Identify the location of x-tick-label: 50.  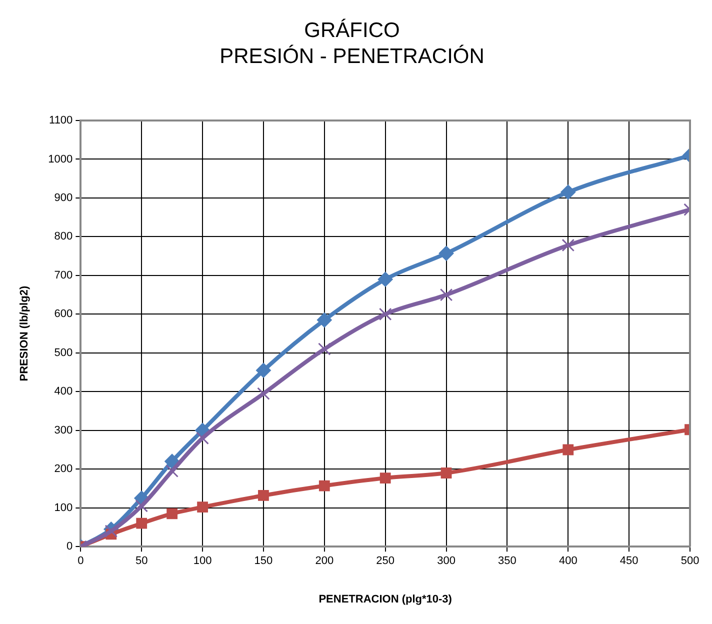
(141, 561).